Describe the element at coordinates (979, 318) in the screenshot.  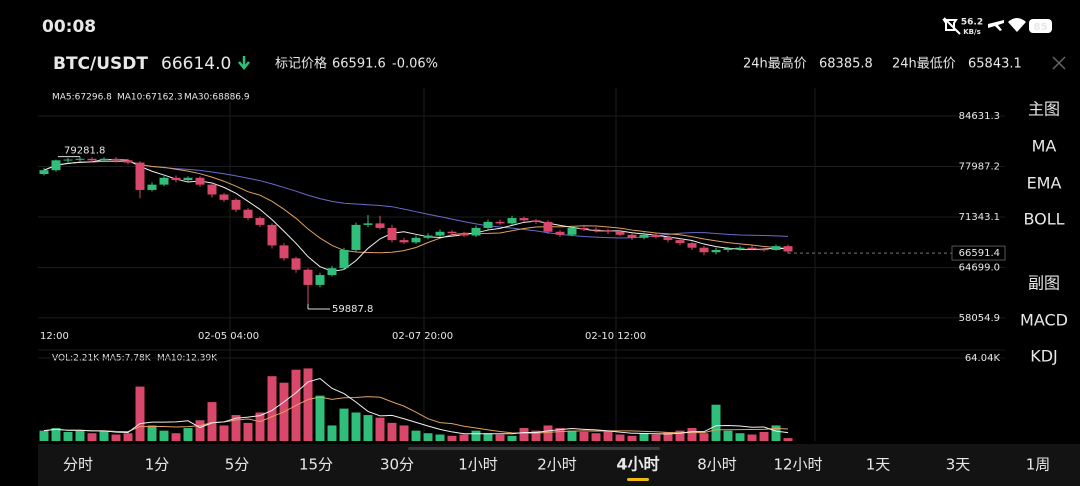
I see `y-tick-label: 58054.9` at that location.